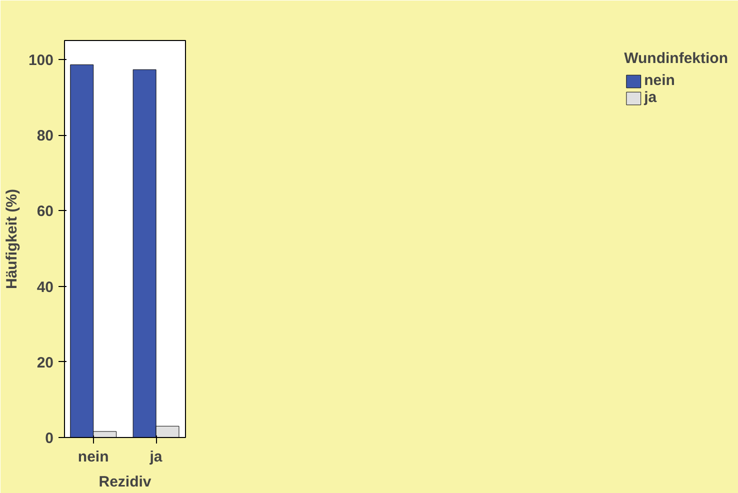 The width and height of the screenshot is (738, 493). I want to click on legend-label: nein, so click(659, 80).